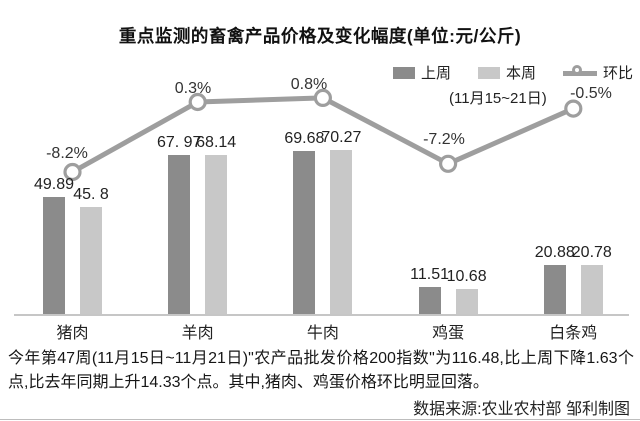 The width and height of the screenshot is (640, 421). What do you see at coordinates (489, 72) in the screenshot?
I see `this-week-swatch-icon` at bounding box center [489, 72].